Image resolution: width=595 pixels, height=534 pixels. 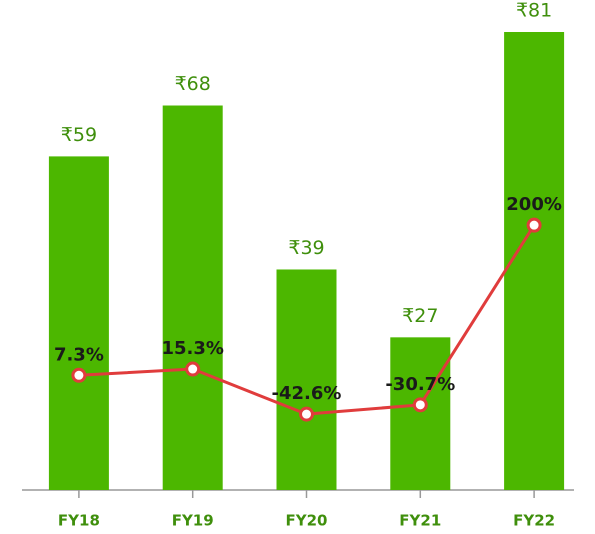 What do you see at coordinates (193, 521) in the screenshot?
I see `x-tick-label: FY19` at bounding box center [193, 521].